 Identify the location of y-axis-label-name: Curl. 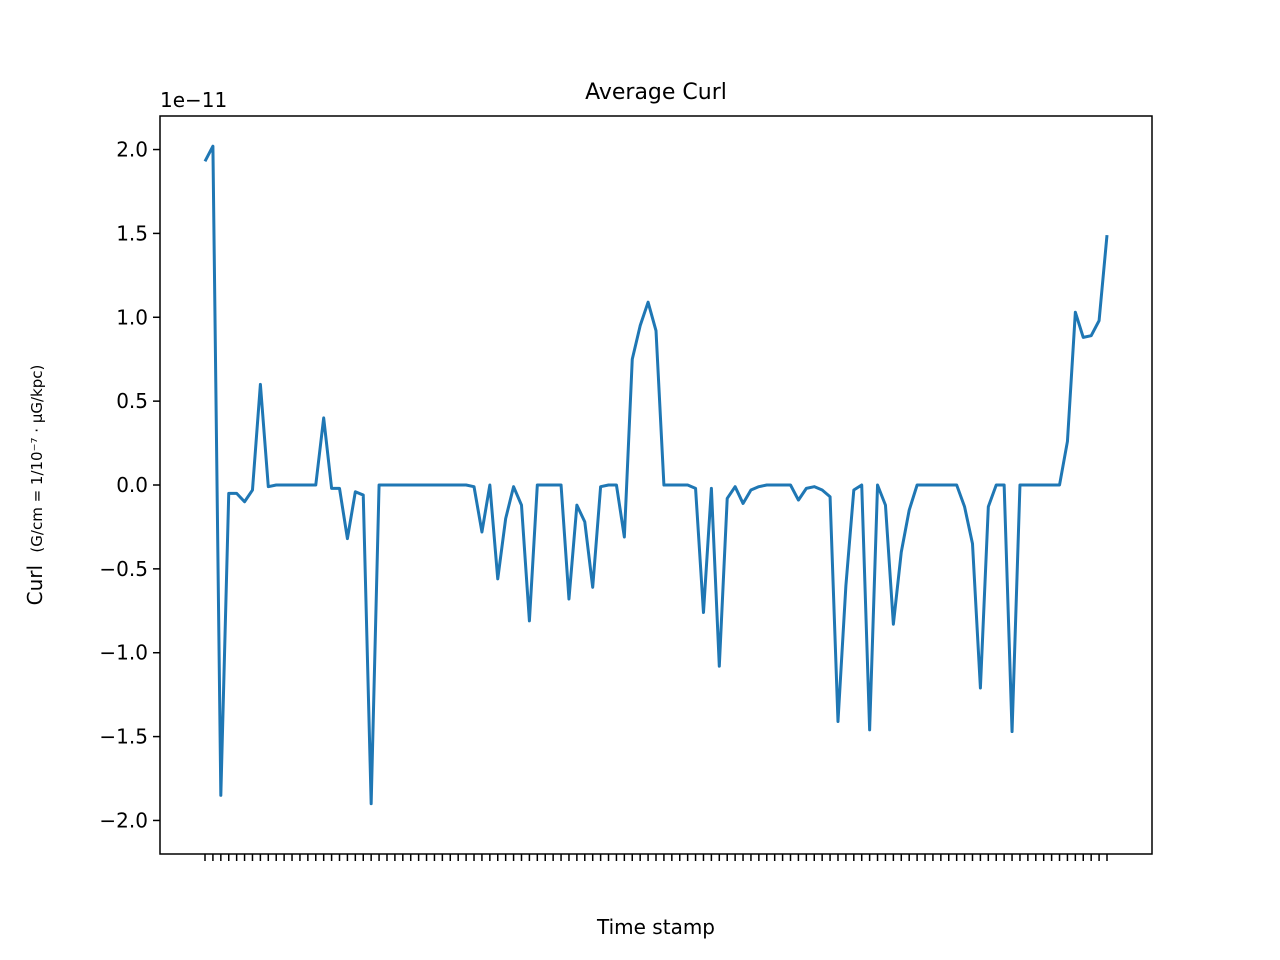
(35, 585).